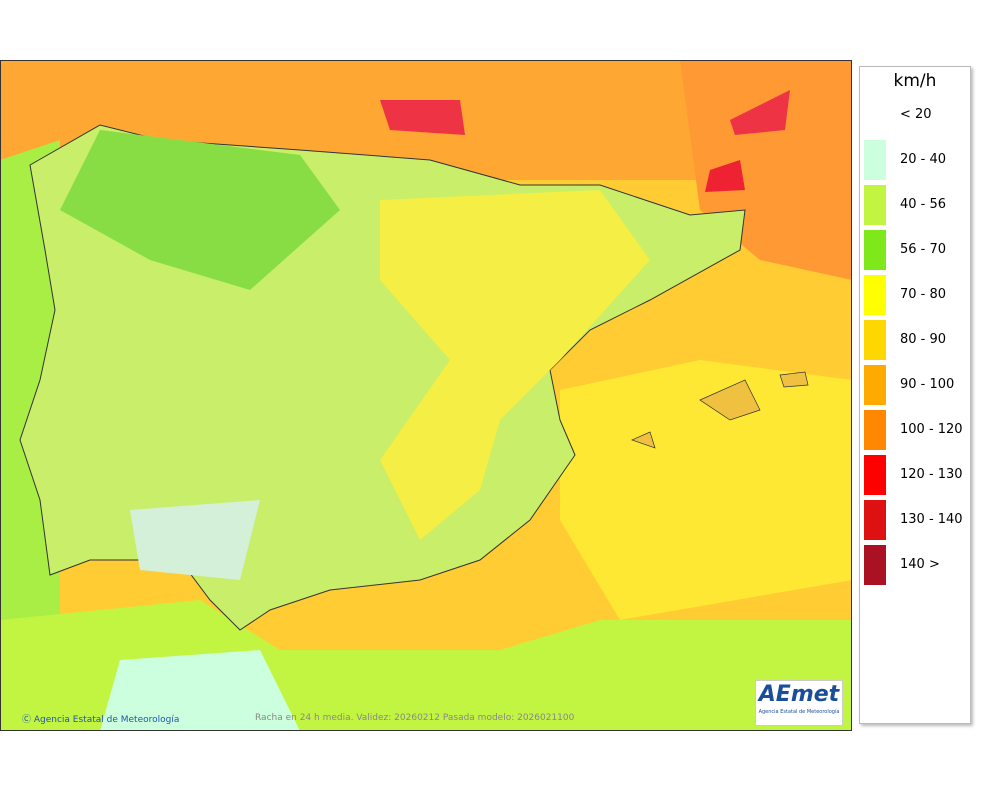  I want to click on legend-label: 90 - 100, so click(927, 384).